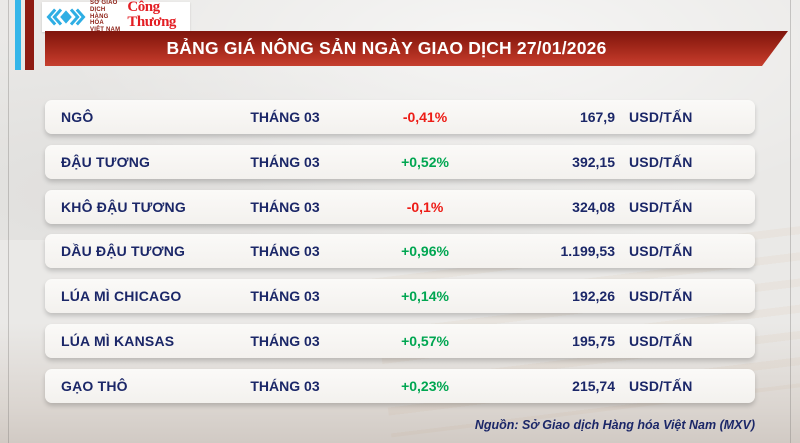  What do you see at coordinates (593, 206) in the screenshot?
I see `price-value: 324,08` at bounding box center [593, 206].